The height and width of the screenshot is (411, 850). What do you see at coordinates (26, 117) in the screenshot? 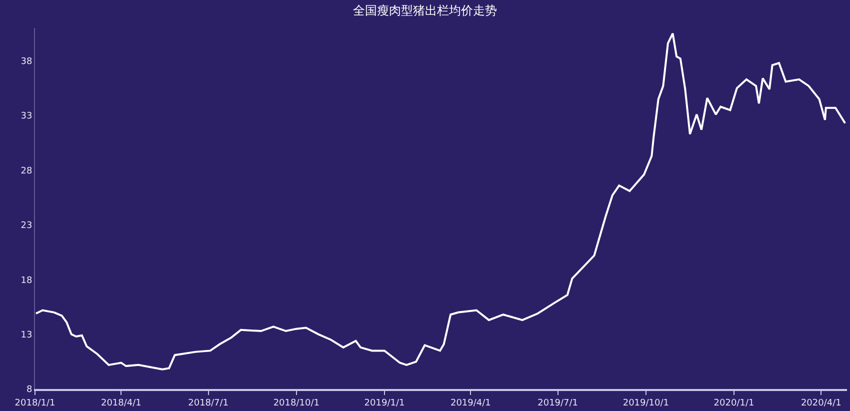
I see `y-tick-label: 33` at bounding box center [26, 117].